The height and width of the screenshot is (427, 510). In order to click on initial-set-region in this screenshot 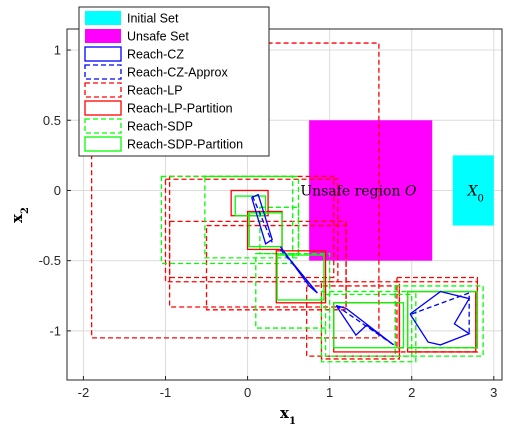, I will do `click(473, 190)`.